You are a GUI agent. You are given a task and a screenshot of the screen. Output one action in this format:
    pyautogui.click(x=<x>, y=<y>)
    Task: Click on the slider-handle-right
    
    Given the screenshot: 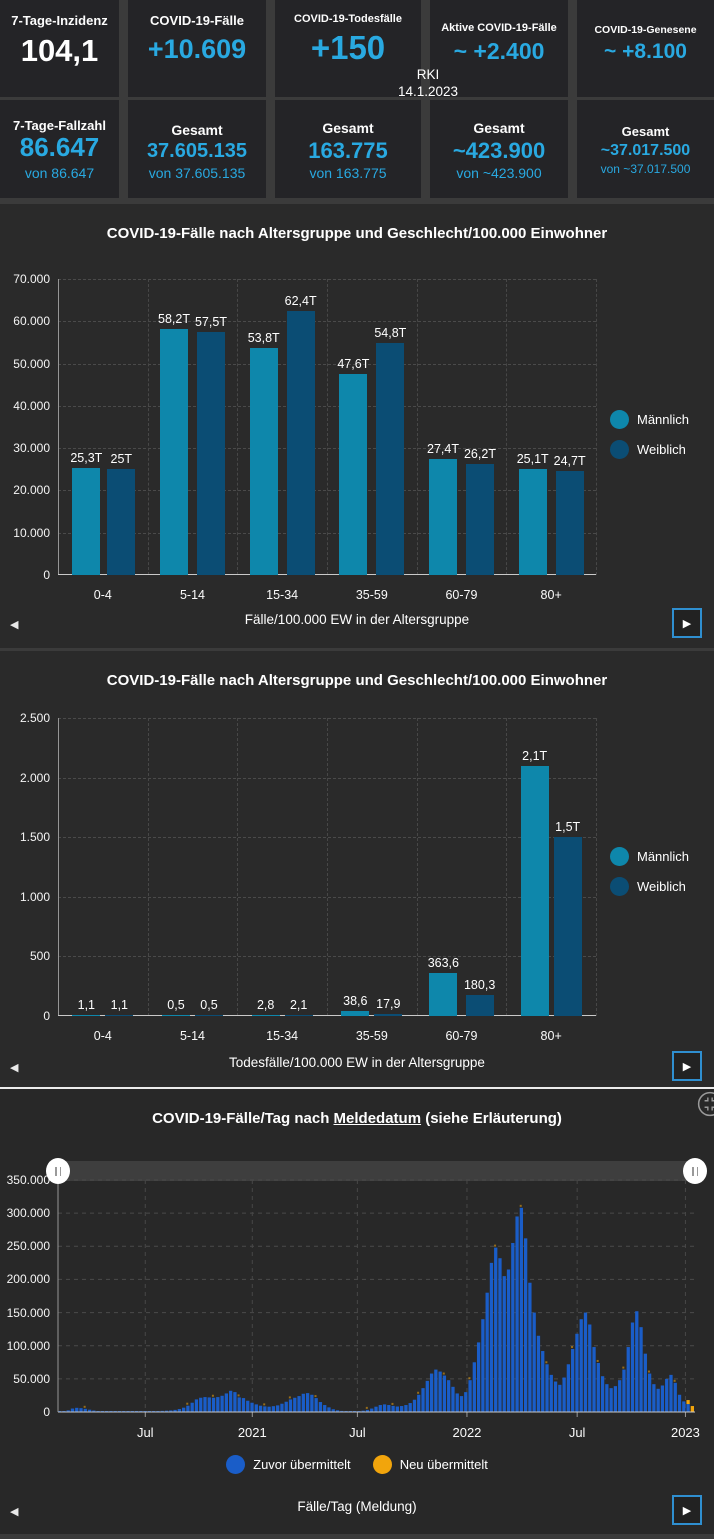 What is the action you would take?
    pyautogui.click(x=695, y=1171)
    